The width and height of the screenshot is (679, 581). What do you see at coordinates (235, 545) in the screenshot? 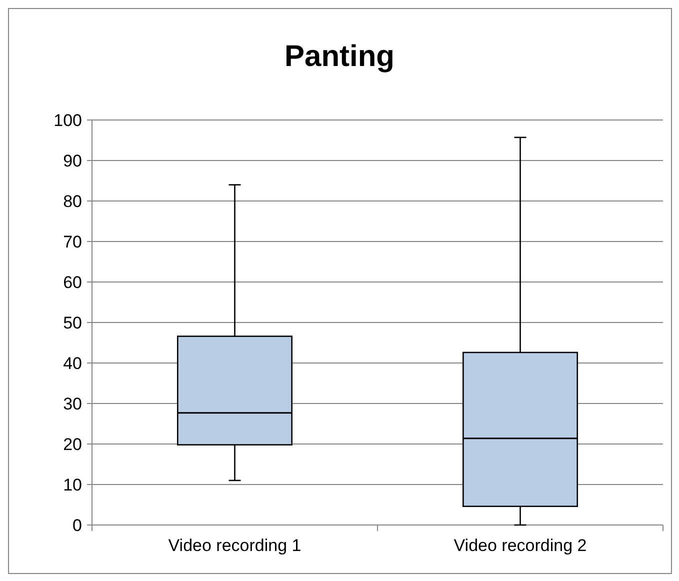
I see `x-tick-label: Video recording 1` at bounding box center [235, 545].